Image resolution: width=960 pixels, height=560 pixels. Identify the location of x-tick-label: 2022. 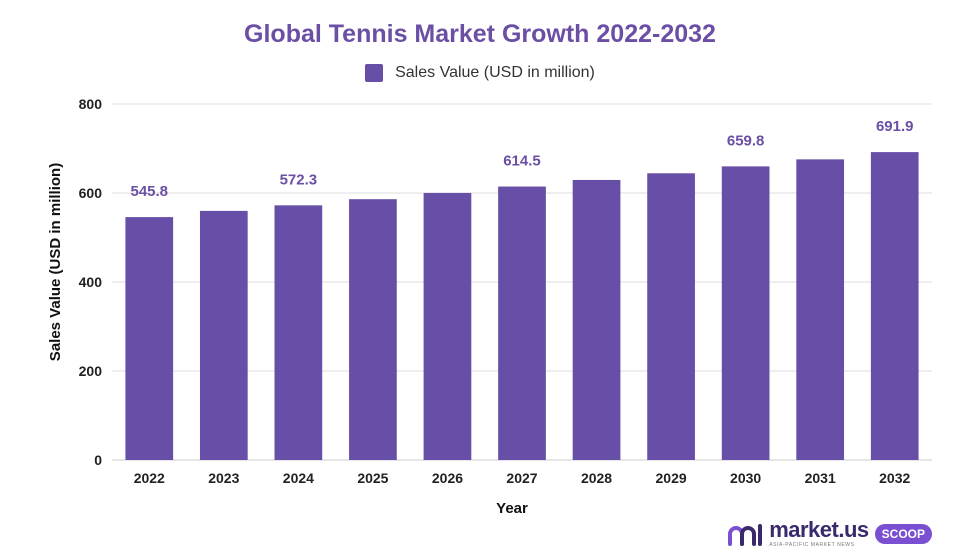
(149, 478).